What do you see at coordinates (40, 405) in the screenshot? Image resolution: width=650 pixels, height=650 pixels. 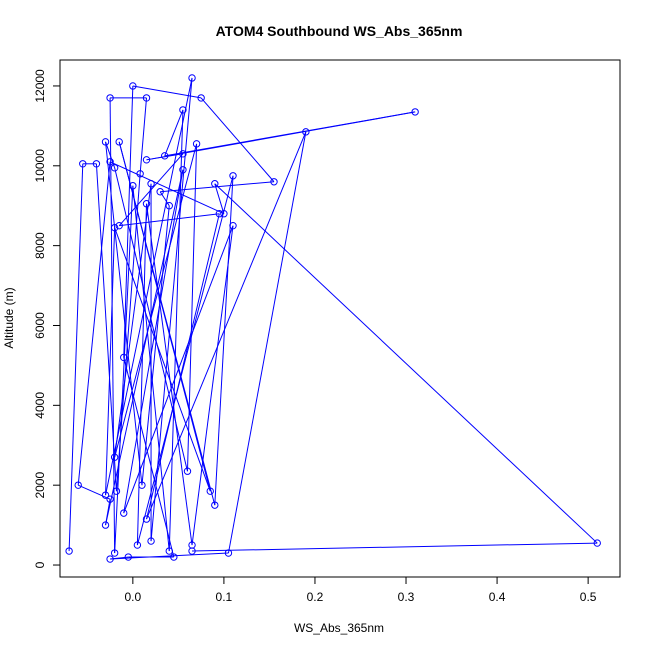 I see `y-tick-label: 4000` at bounding box center [40, 405].